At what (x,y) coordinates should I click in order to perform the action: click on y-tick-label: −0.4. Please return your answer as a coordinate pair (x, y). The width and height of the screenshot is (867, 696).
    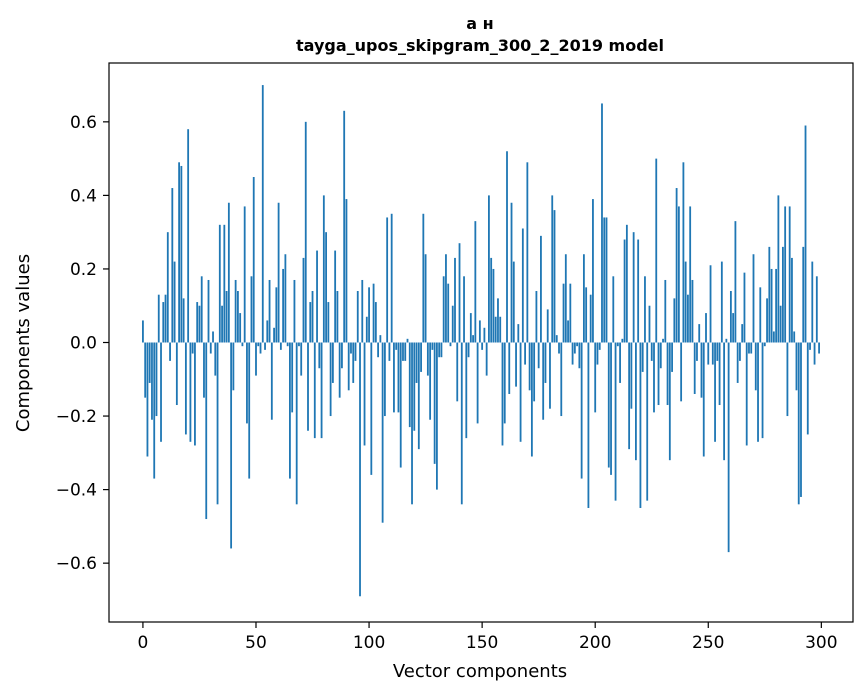
    Looking at the image, I should click on (76, 491).